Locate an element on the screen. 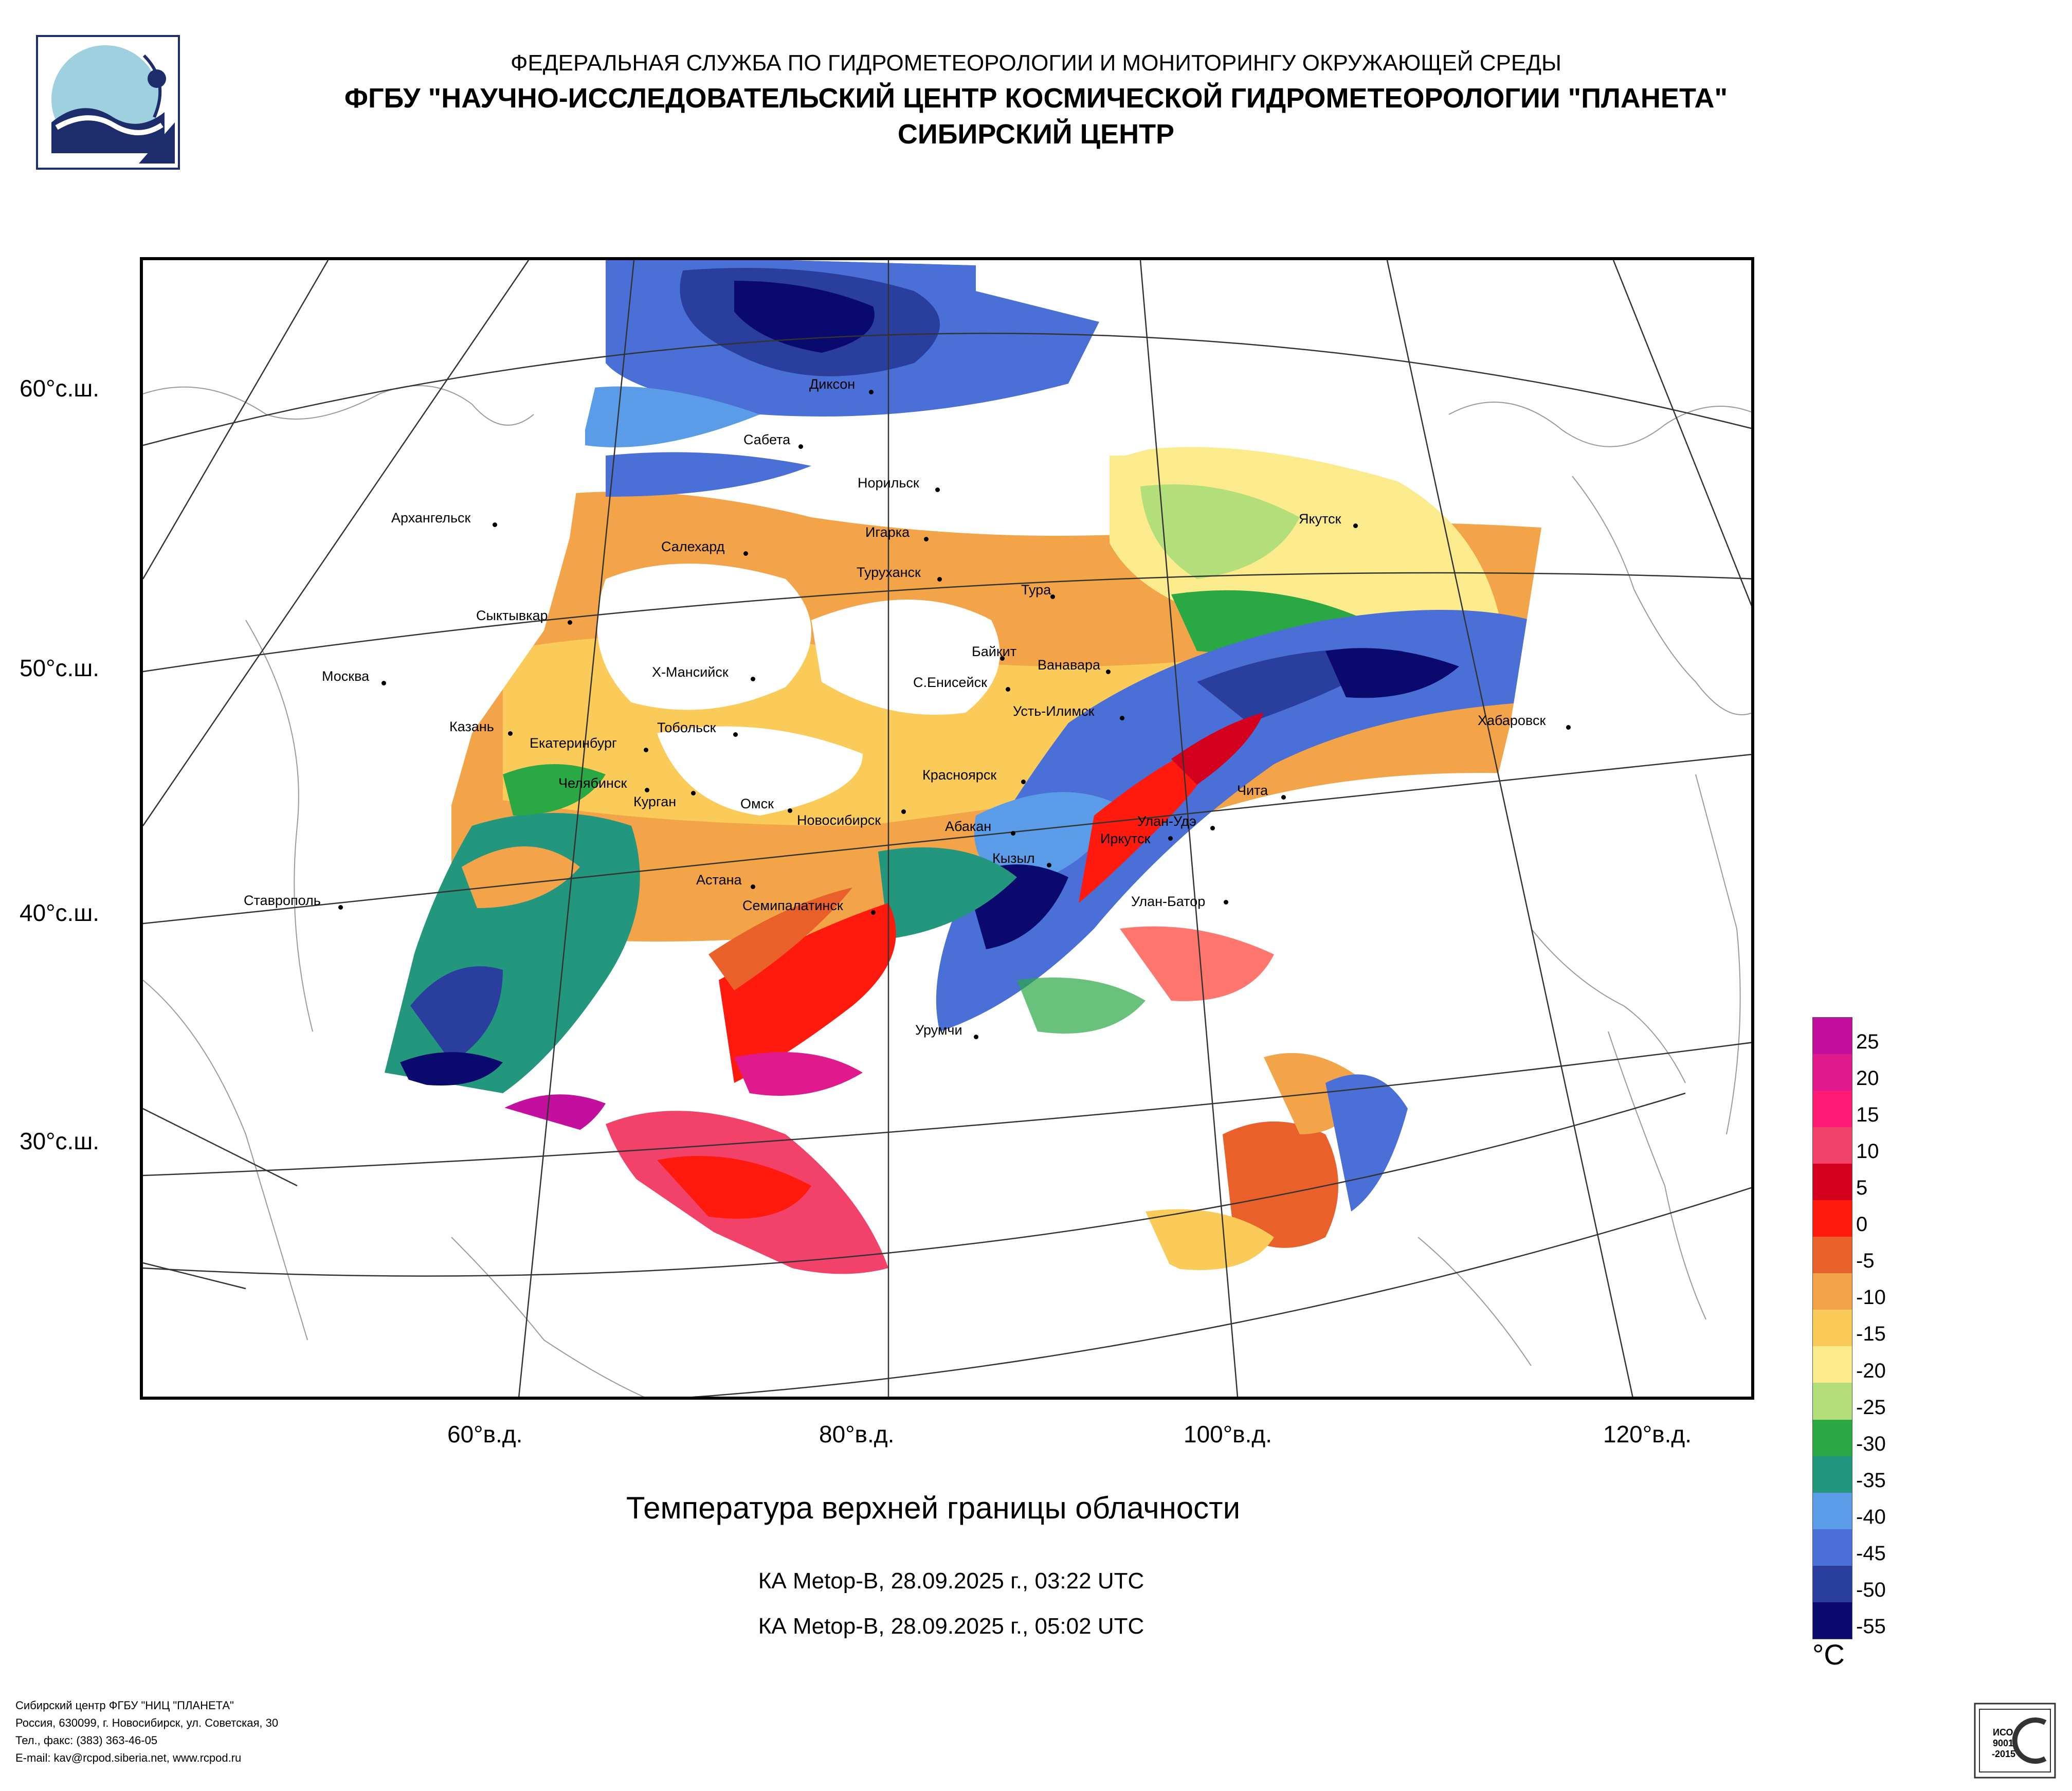 Image resolution: width=2072 pixels, height=1791 pixels. map-subtitle: КА Metop-B, 28.09.2025 г., 03:22 UTC is located at coordinates (951, 1581).